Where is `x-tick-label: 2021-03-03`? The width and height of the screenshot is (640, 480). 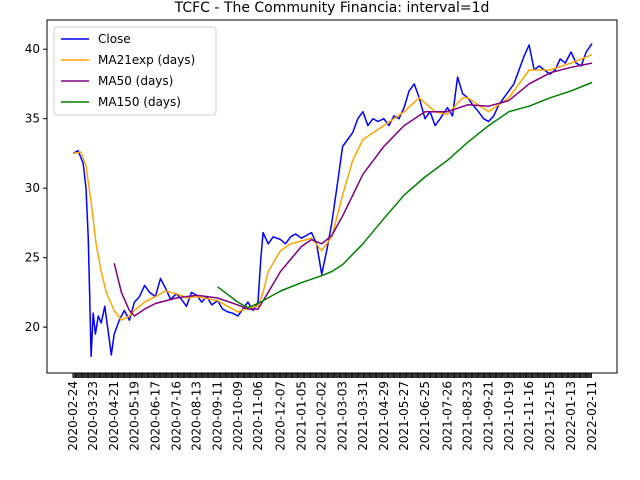
x-tick-label: 2021-03-03 is located at coordinates (343, 416).